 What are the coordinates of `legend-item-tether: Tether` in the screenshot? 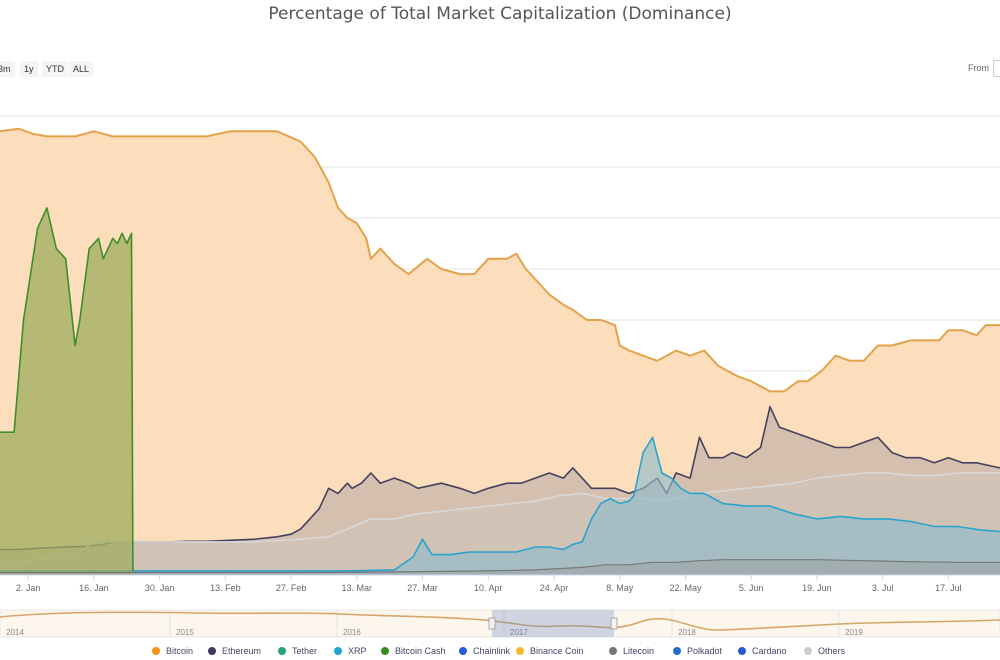 It's located at (297, 651).